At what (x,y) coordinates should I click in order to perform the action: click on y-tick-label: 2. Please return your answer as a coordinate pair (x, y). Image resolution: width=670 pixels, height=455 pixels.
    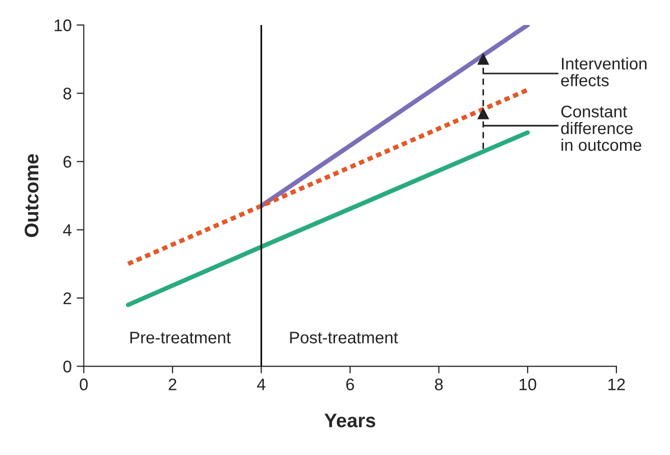
    Looking at the image, I should click on (68, 298).